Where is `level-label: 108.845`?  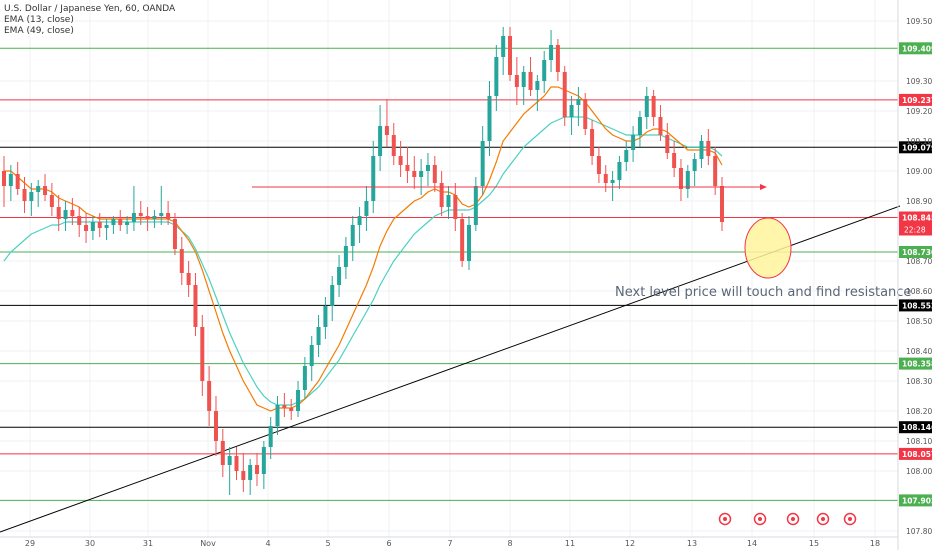
level-label: 108.845 is located at coordinates (917, 218).